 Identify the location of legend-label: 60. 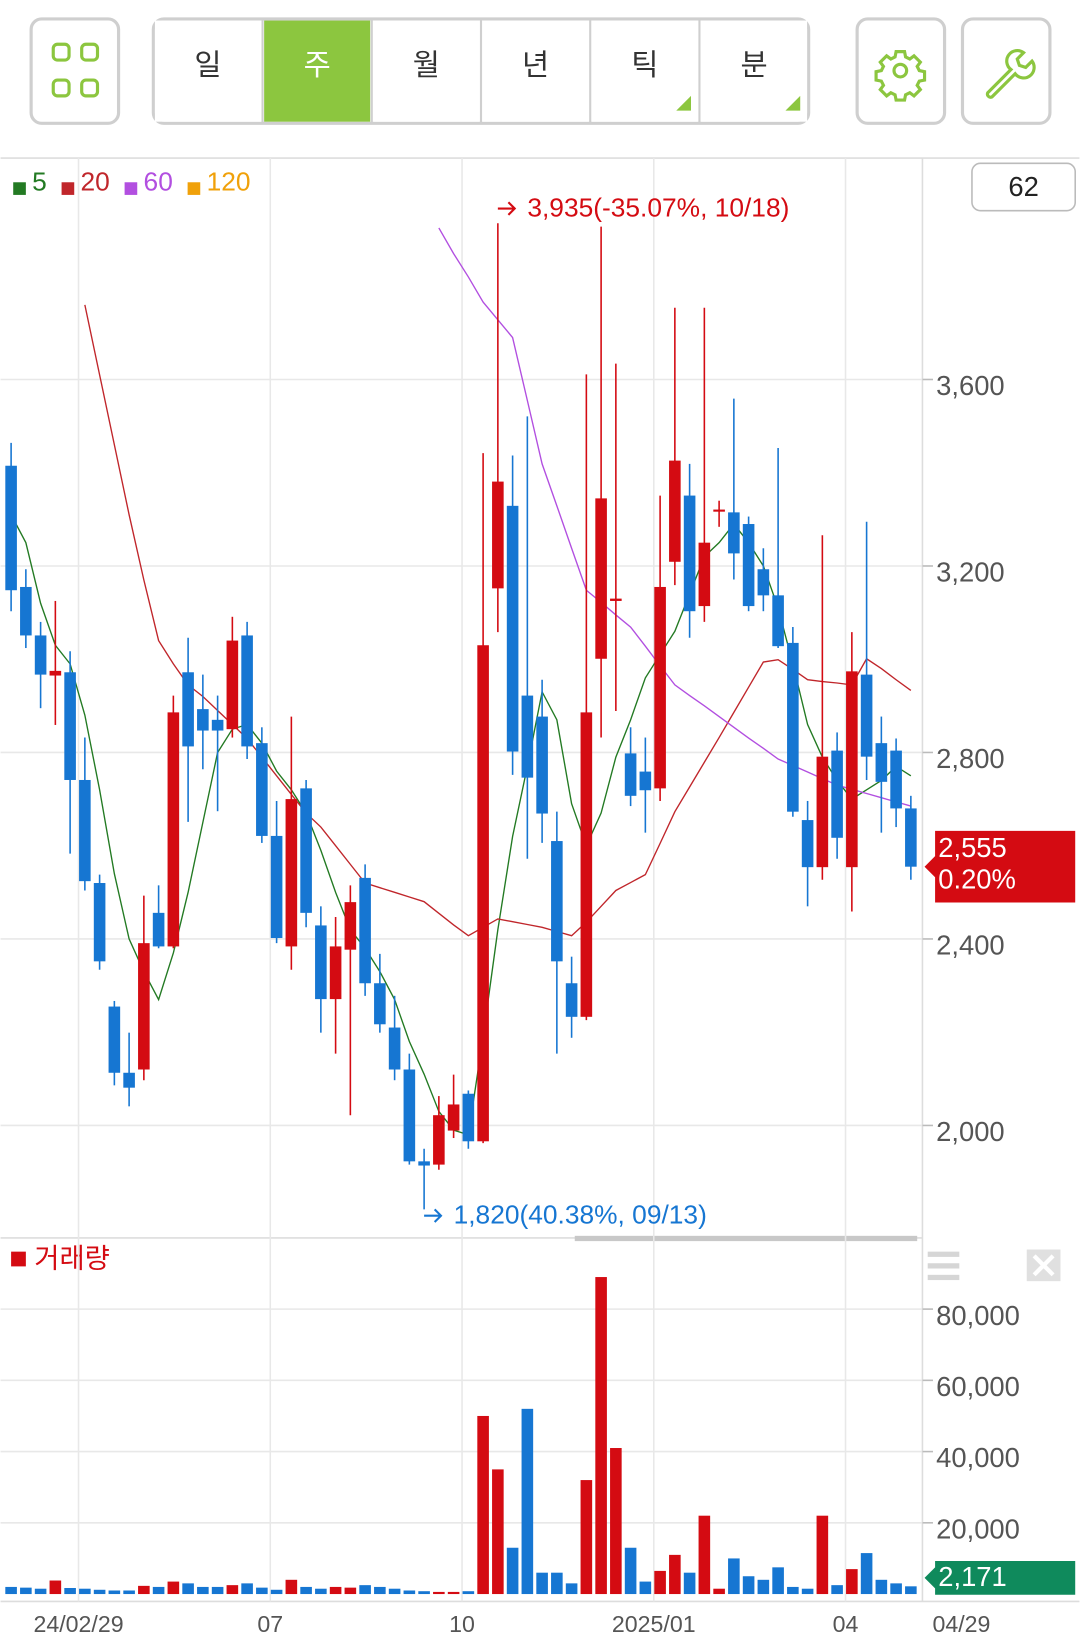
(158, 181).